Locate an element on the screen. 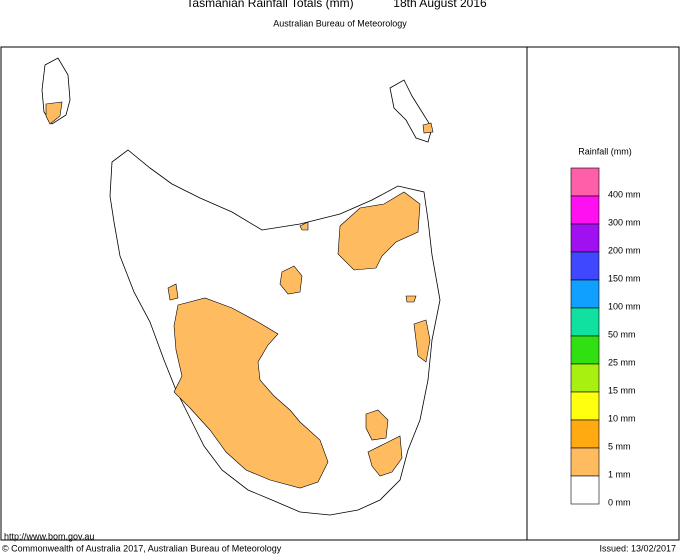  flinders-island is located at coordinates (411, 111).